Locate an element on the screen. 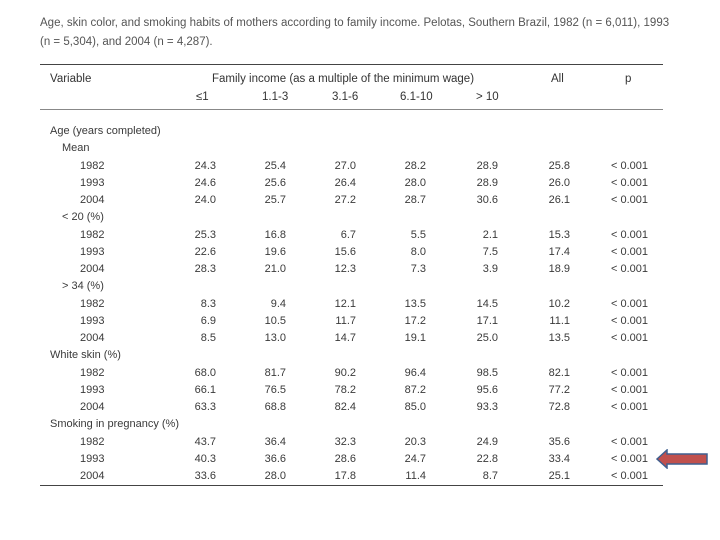  header-p: p is located at coordinates (628, 79).